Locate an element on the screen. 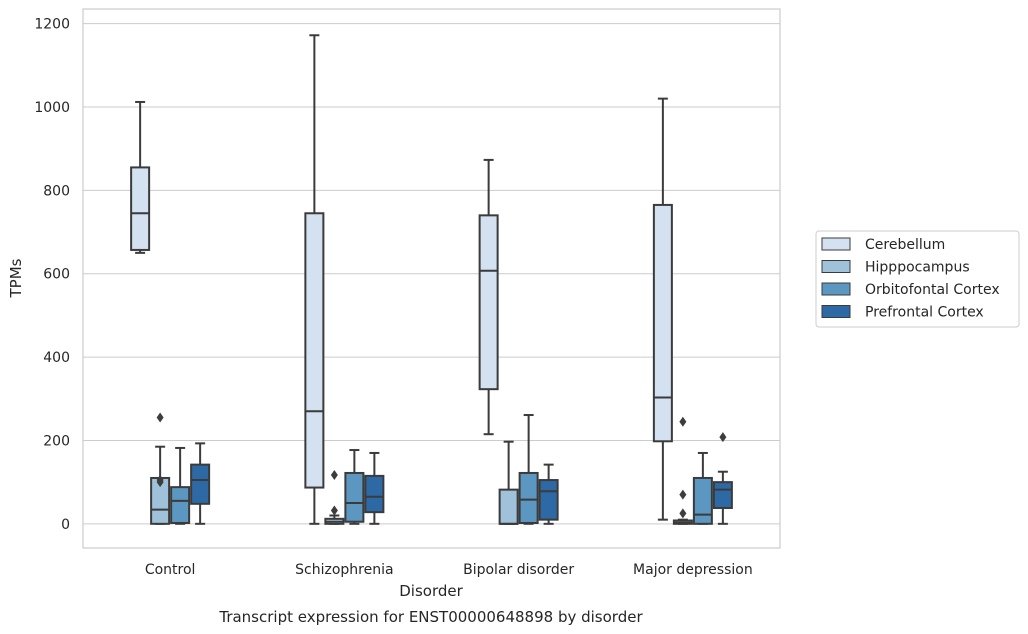 The height and width of the screenshot is (634, 1028). y-axis: 0 200 400 600 800 1000 1200 is located at coordinates (52, 275).